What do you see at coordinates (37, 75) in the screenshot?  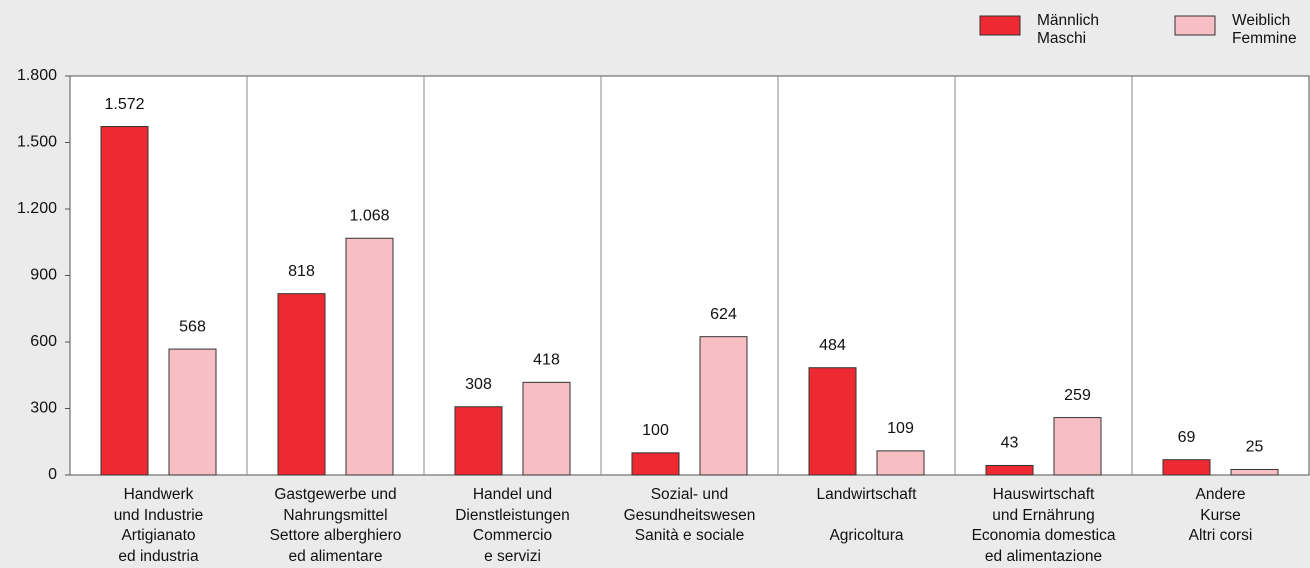 I see `y-tick-label: 1.800` at bounding box center [37, 75].